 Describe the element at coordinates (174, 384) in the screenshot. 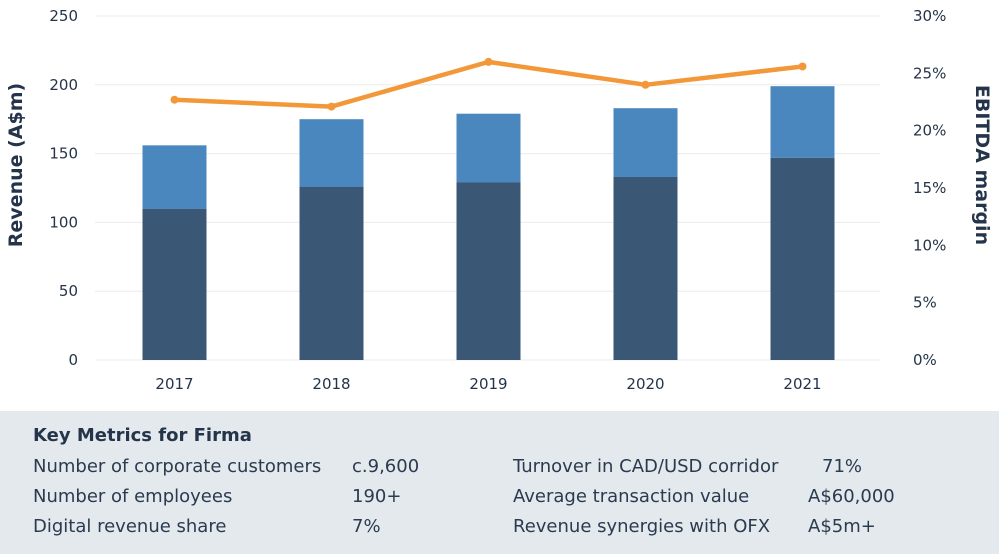

I see `x-tick-label: 2017` at that location.